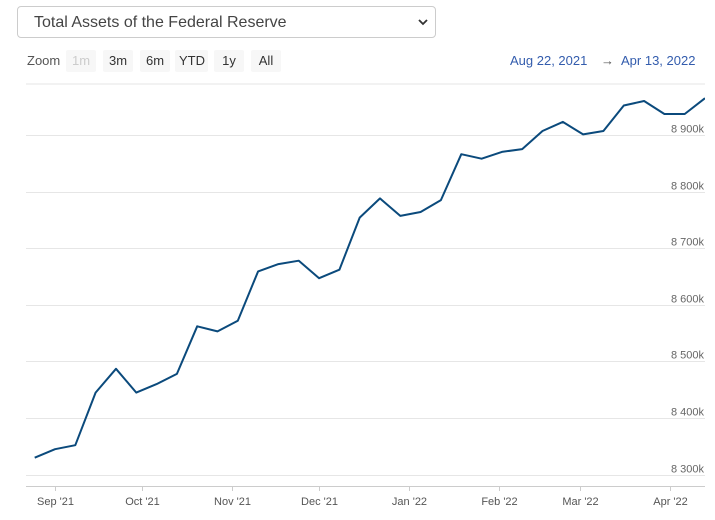 The image size is (715, 520). What do you see at coordinates (81, 61) in the screenshot?
I see `zoom-1m-button: 1m` at bounding box center [81, 61].